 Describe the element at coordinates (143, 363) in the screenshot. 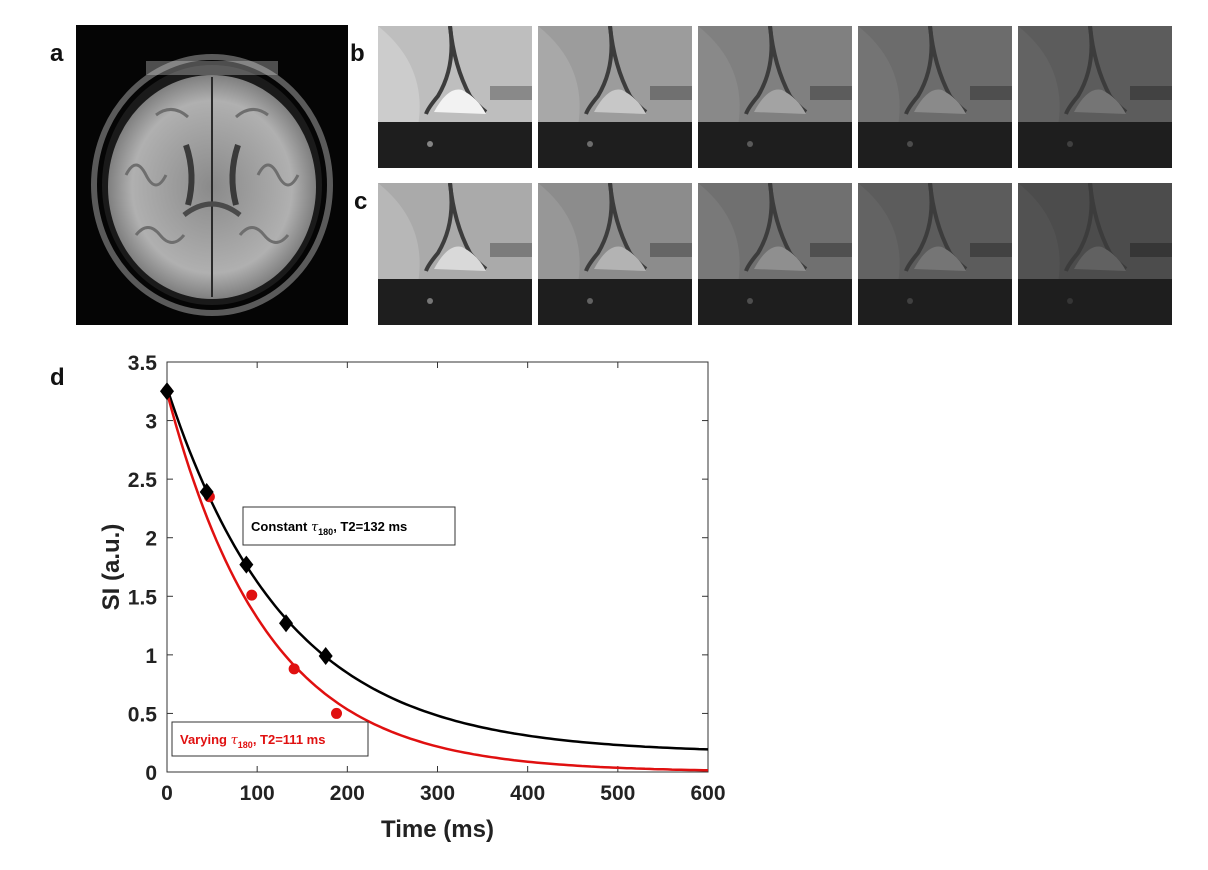

I see `y-tick-label: 3.5` at that location.